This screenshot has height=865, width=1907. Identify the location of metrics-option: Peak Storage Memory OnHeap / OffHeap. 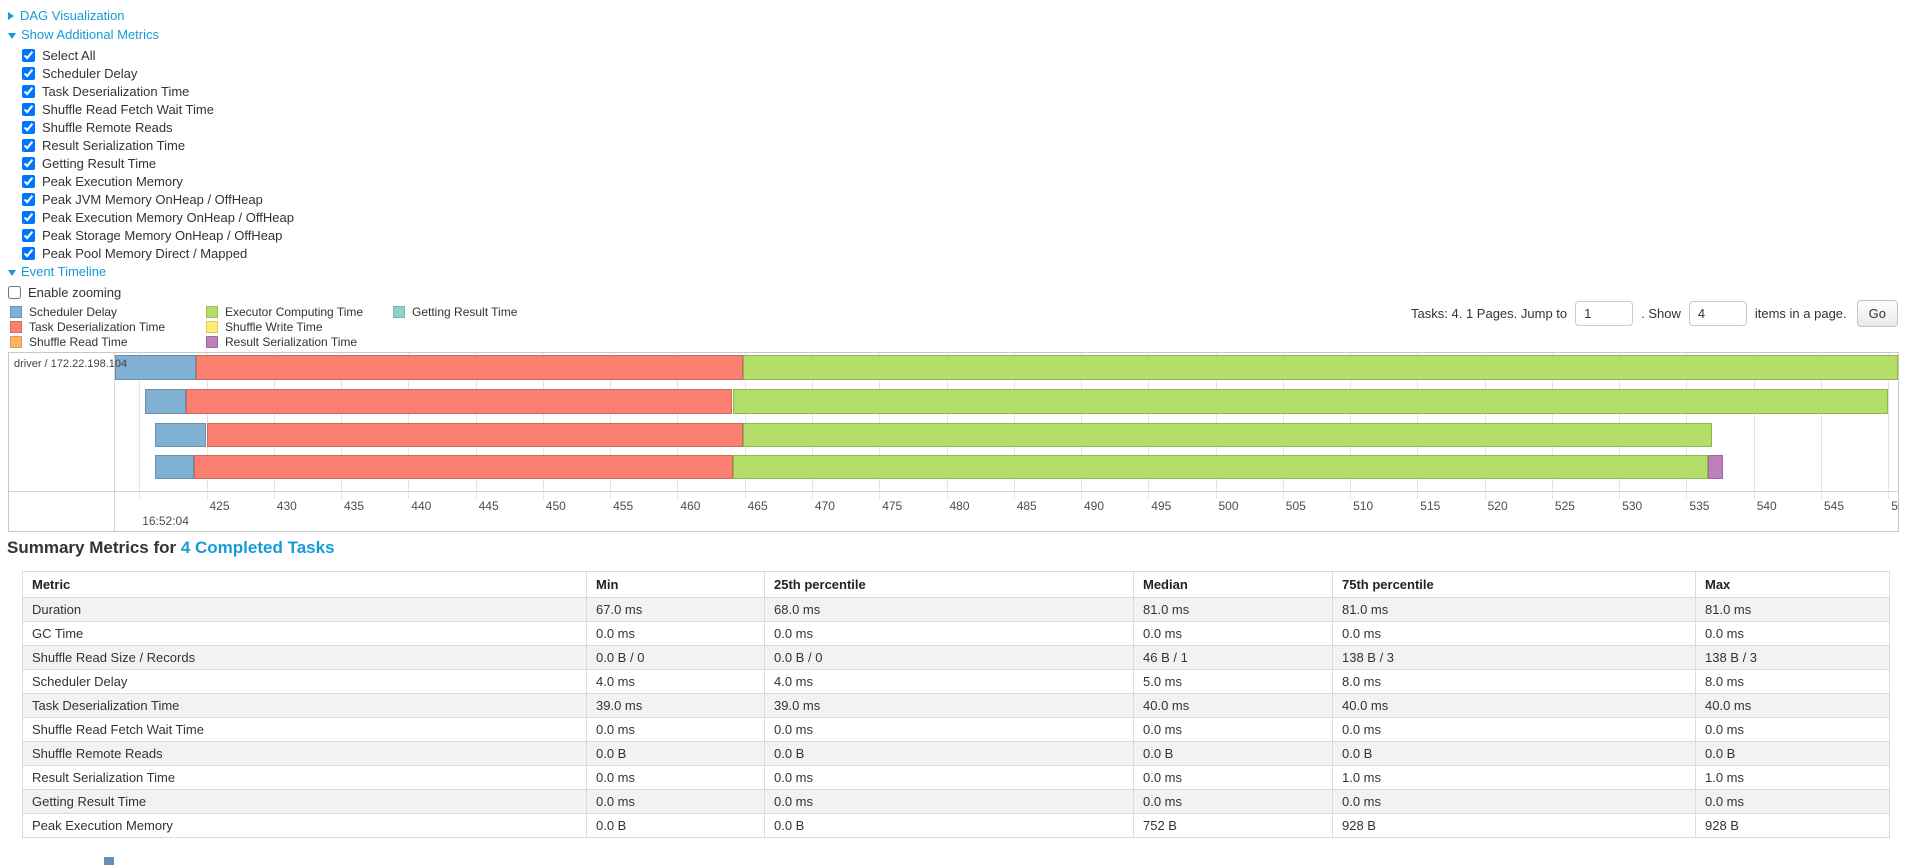
(158, 235).